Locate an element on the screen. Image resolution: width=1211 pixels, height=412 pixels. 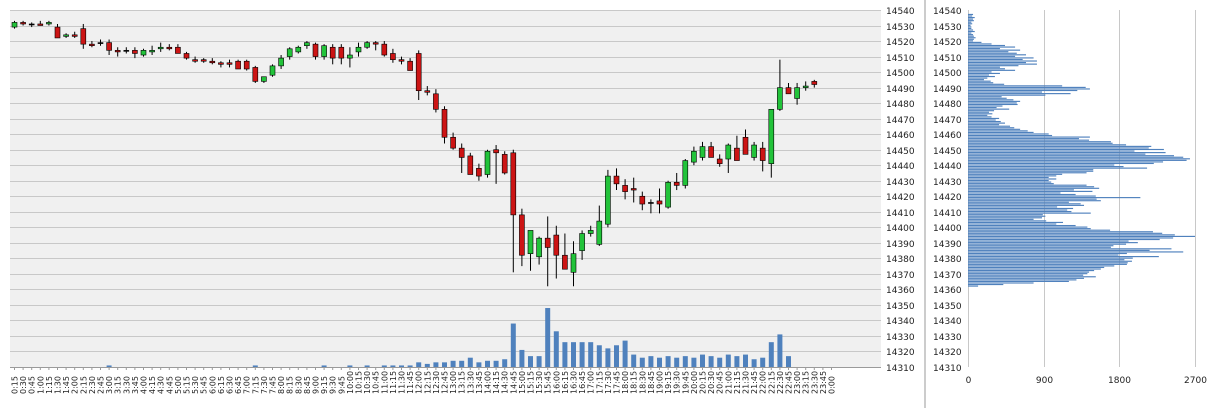
time-tick-label: 15:30 is located at coordinates (539, 382).